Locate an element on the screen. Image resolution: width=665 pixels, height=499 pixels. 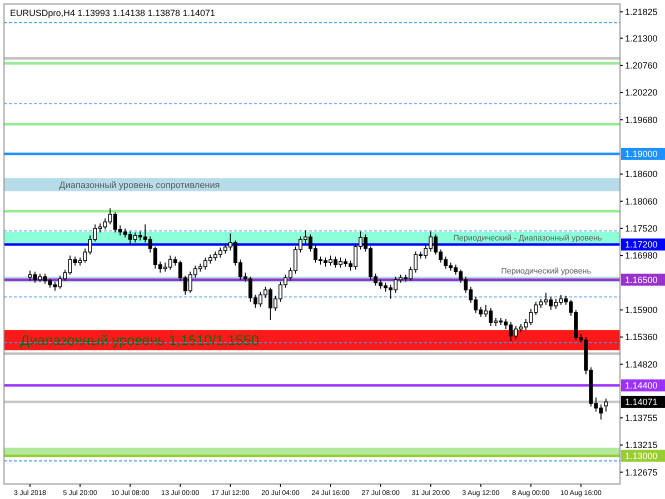
y-tick-label: 1.20760 is located at coordinates (641, 65).